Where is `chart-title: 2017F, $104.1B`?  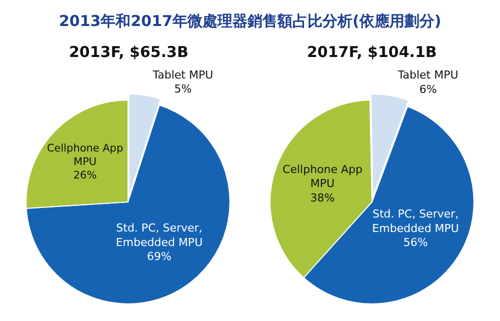
chart-title: 2017F, $104.1B is located at coordinates (372, 52).